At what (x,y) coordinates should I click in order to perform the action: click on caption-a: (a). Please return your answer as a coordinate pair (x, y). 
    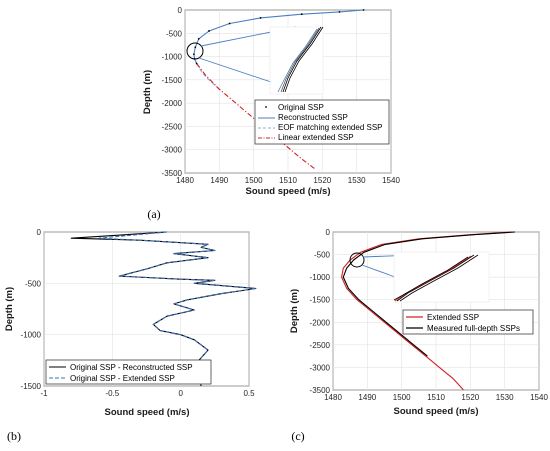
    Looking at the image, I should click on (153, 214).